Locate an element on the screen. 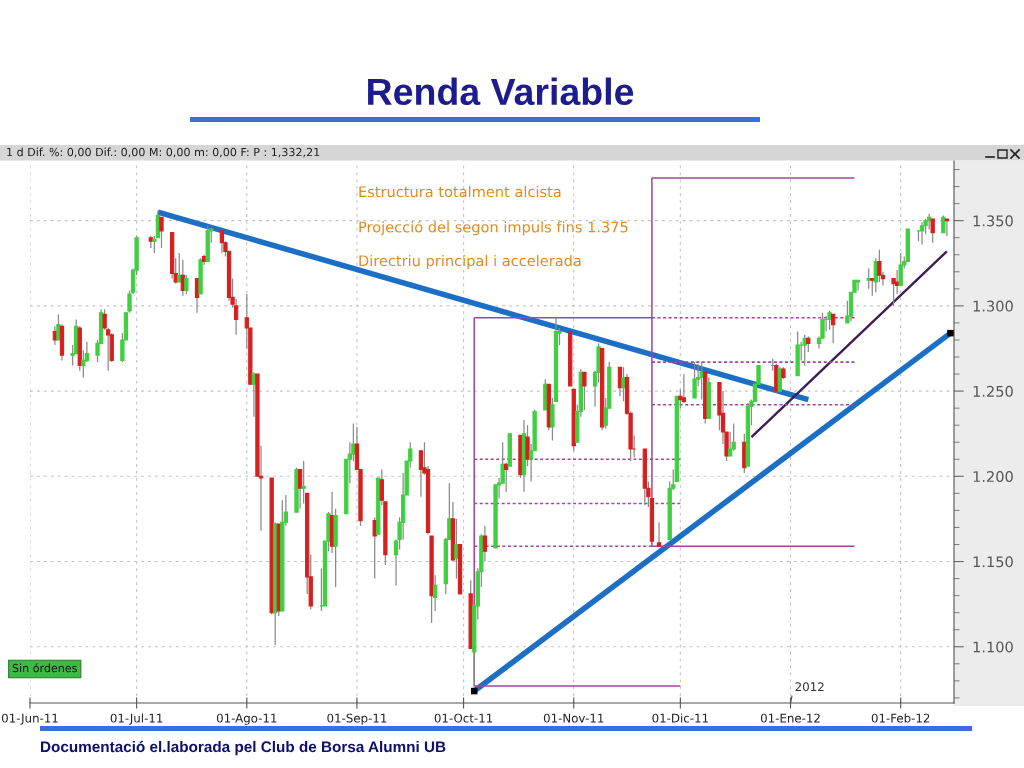  annotation: Estructura totalment alcista is located at coordinates (460, 191).